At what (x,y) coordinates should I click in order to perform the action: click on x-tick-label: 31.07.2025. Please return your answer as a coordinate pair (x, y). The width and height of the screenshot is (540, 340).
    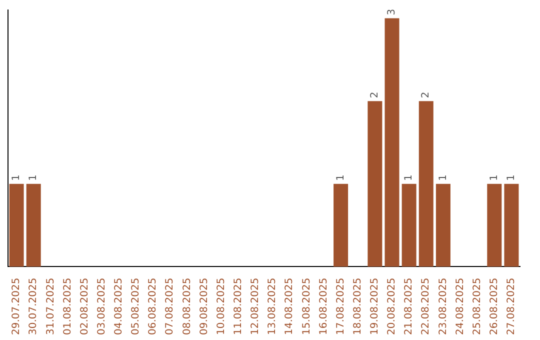
    Looking at the image, I should click on (50, 307).